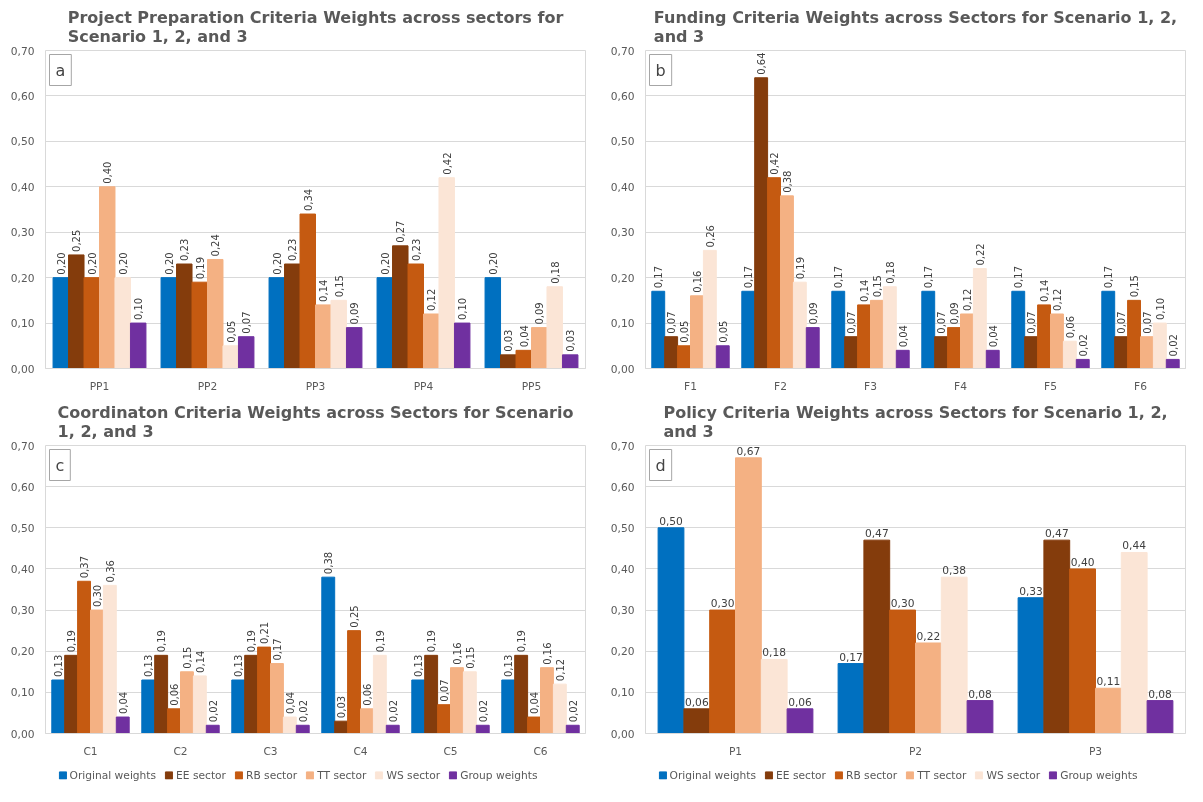 This screenshot has height=802, width=1203. I want to click on data-label: 0,17, so click(929, 277).